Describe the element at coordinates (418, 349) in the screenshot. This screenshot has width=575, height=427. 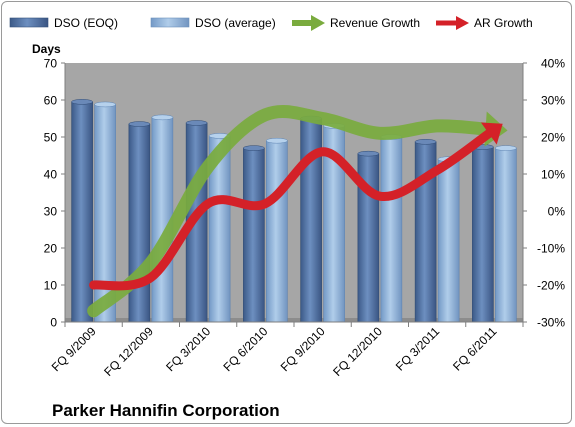
I see `x-tick-label: FQ 3/2011` at that location.